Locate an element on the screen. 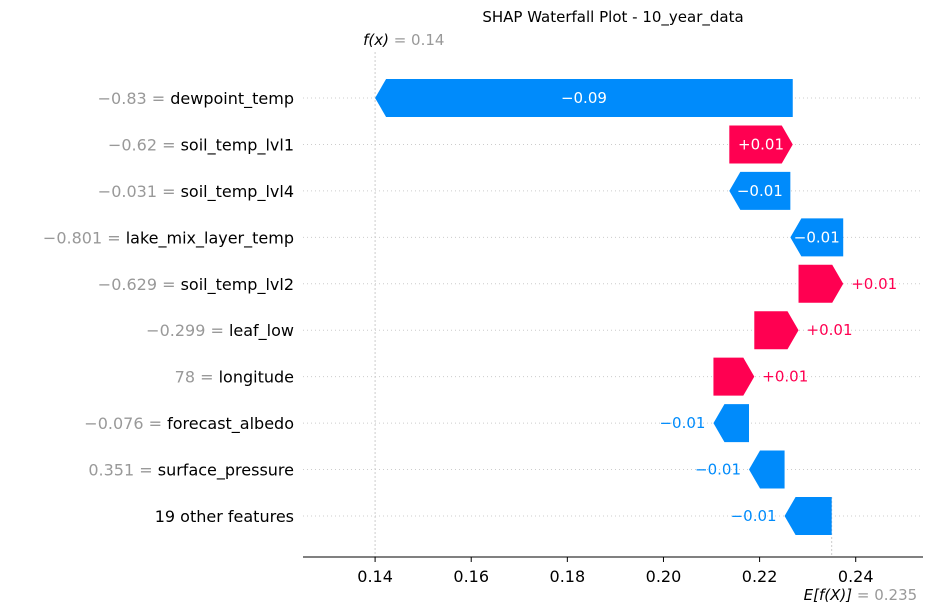 The height and width of the screenshot is (613, 941). fx-name: f(x) is located at coordinates (376, 40).